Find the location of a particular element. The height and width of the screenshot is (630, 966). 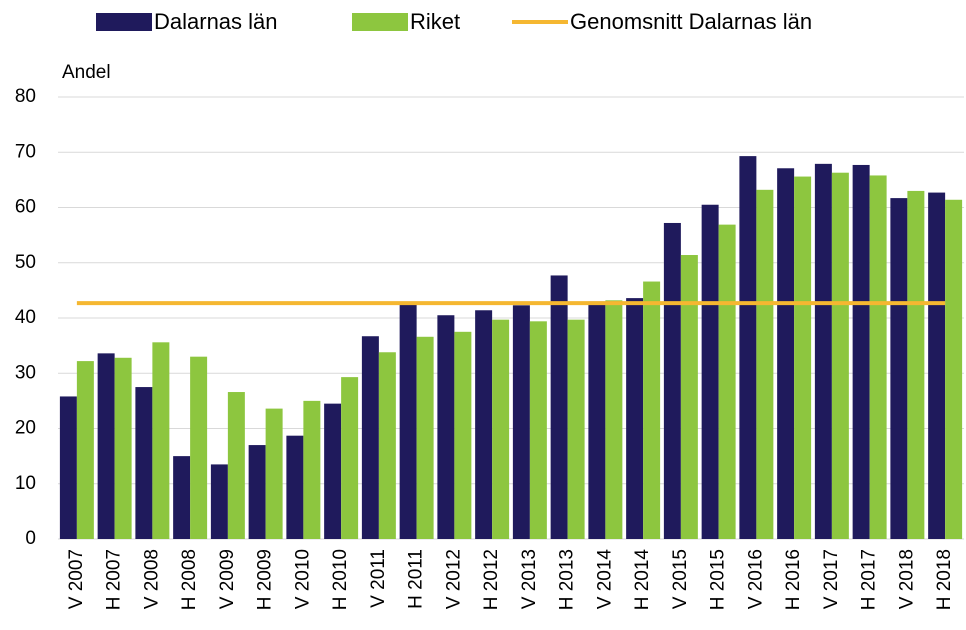

legend-label: Dalarnas län is located at coordinates (216, 21).